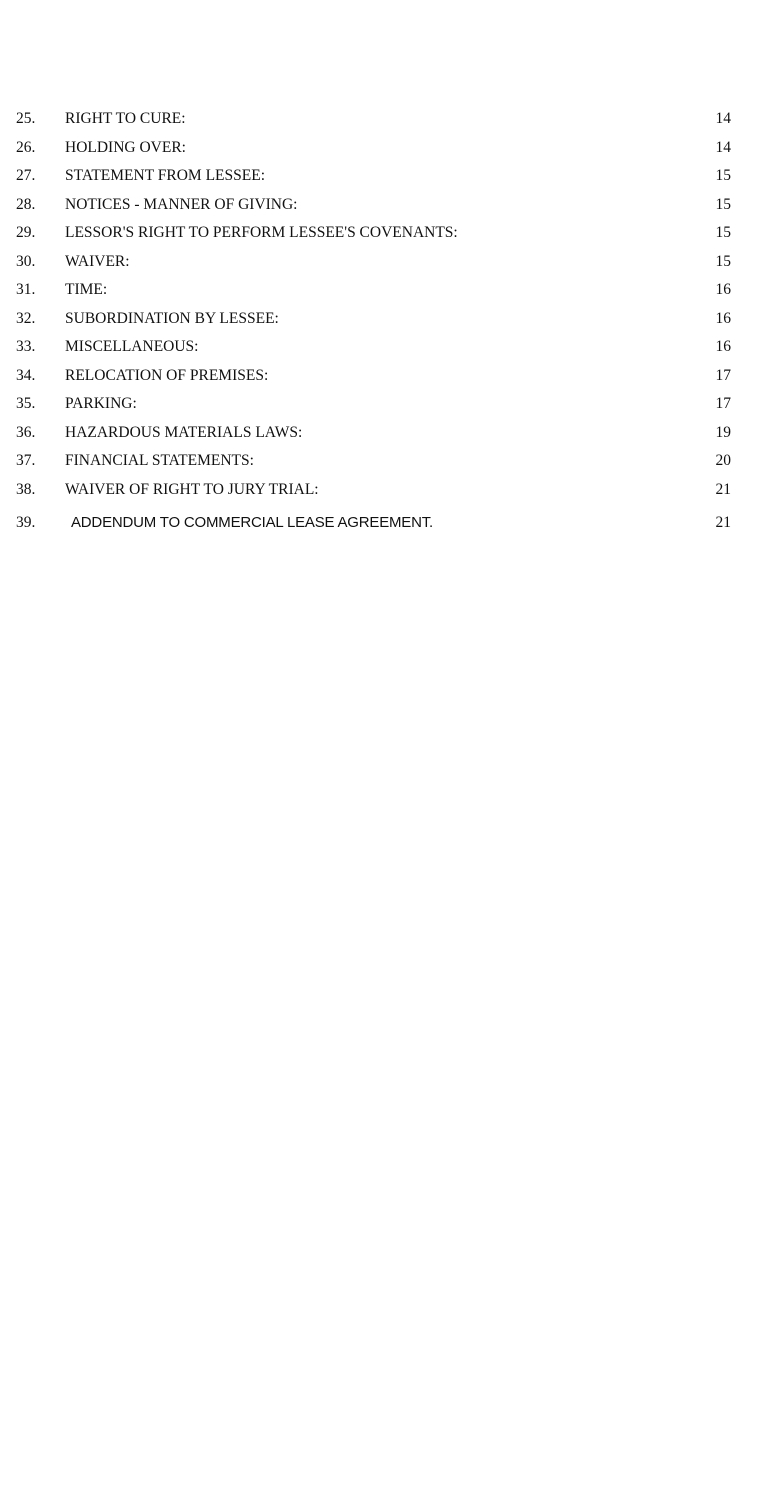 The image size is (771, 1488). What do you see at coordinates (26, 375) in the screenshot?
I see `toc-entry-number: 34.` at bounding box center [26, 375].